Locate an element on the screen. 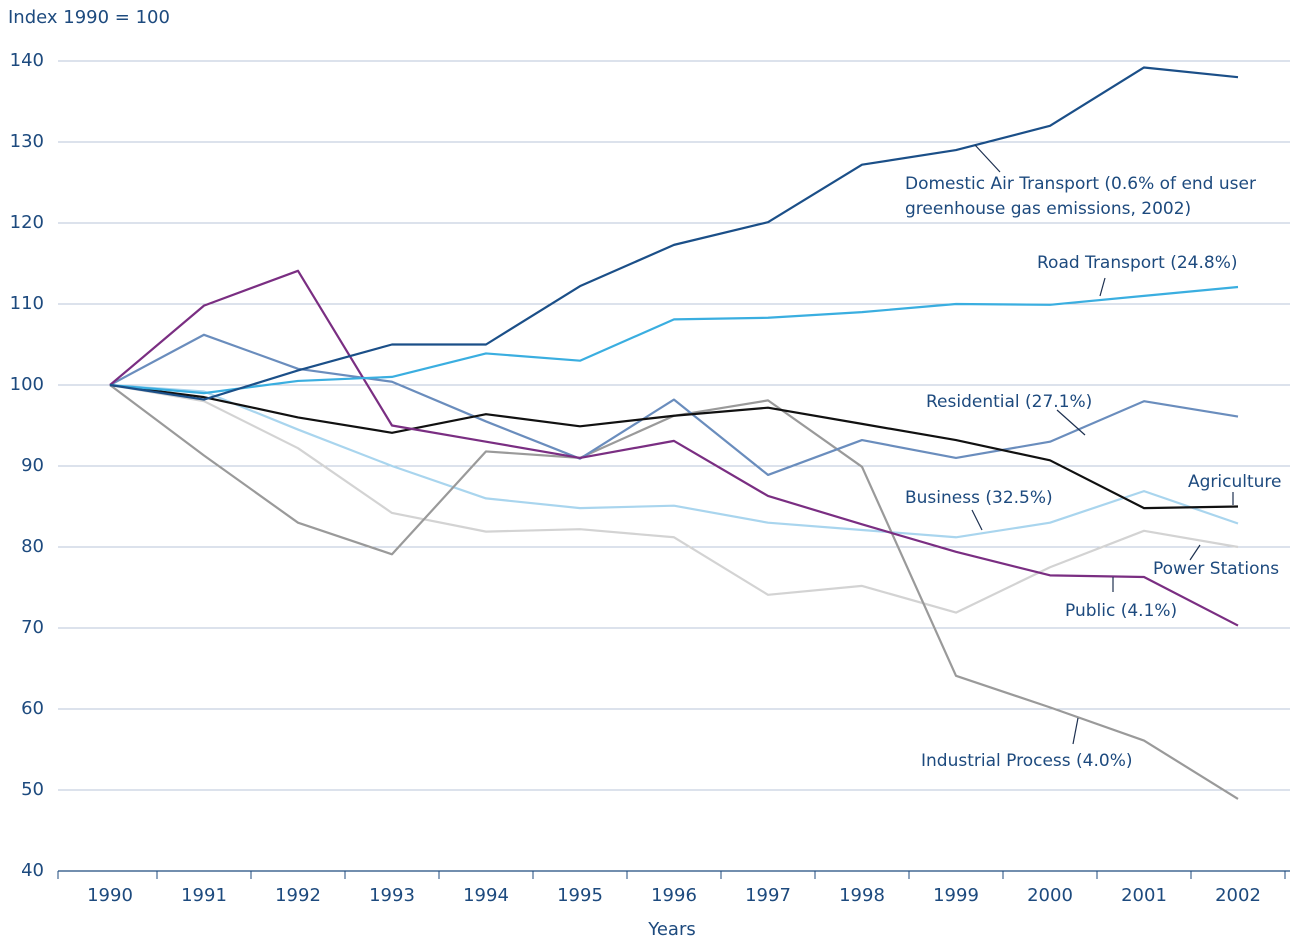  series-label: Public (4.1%) is located at coordinates (1121, 611).